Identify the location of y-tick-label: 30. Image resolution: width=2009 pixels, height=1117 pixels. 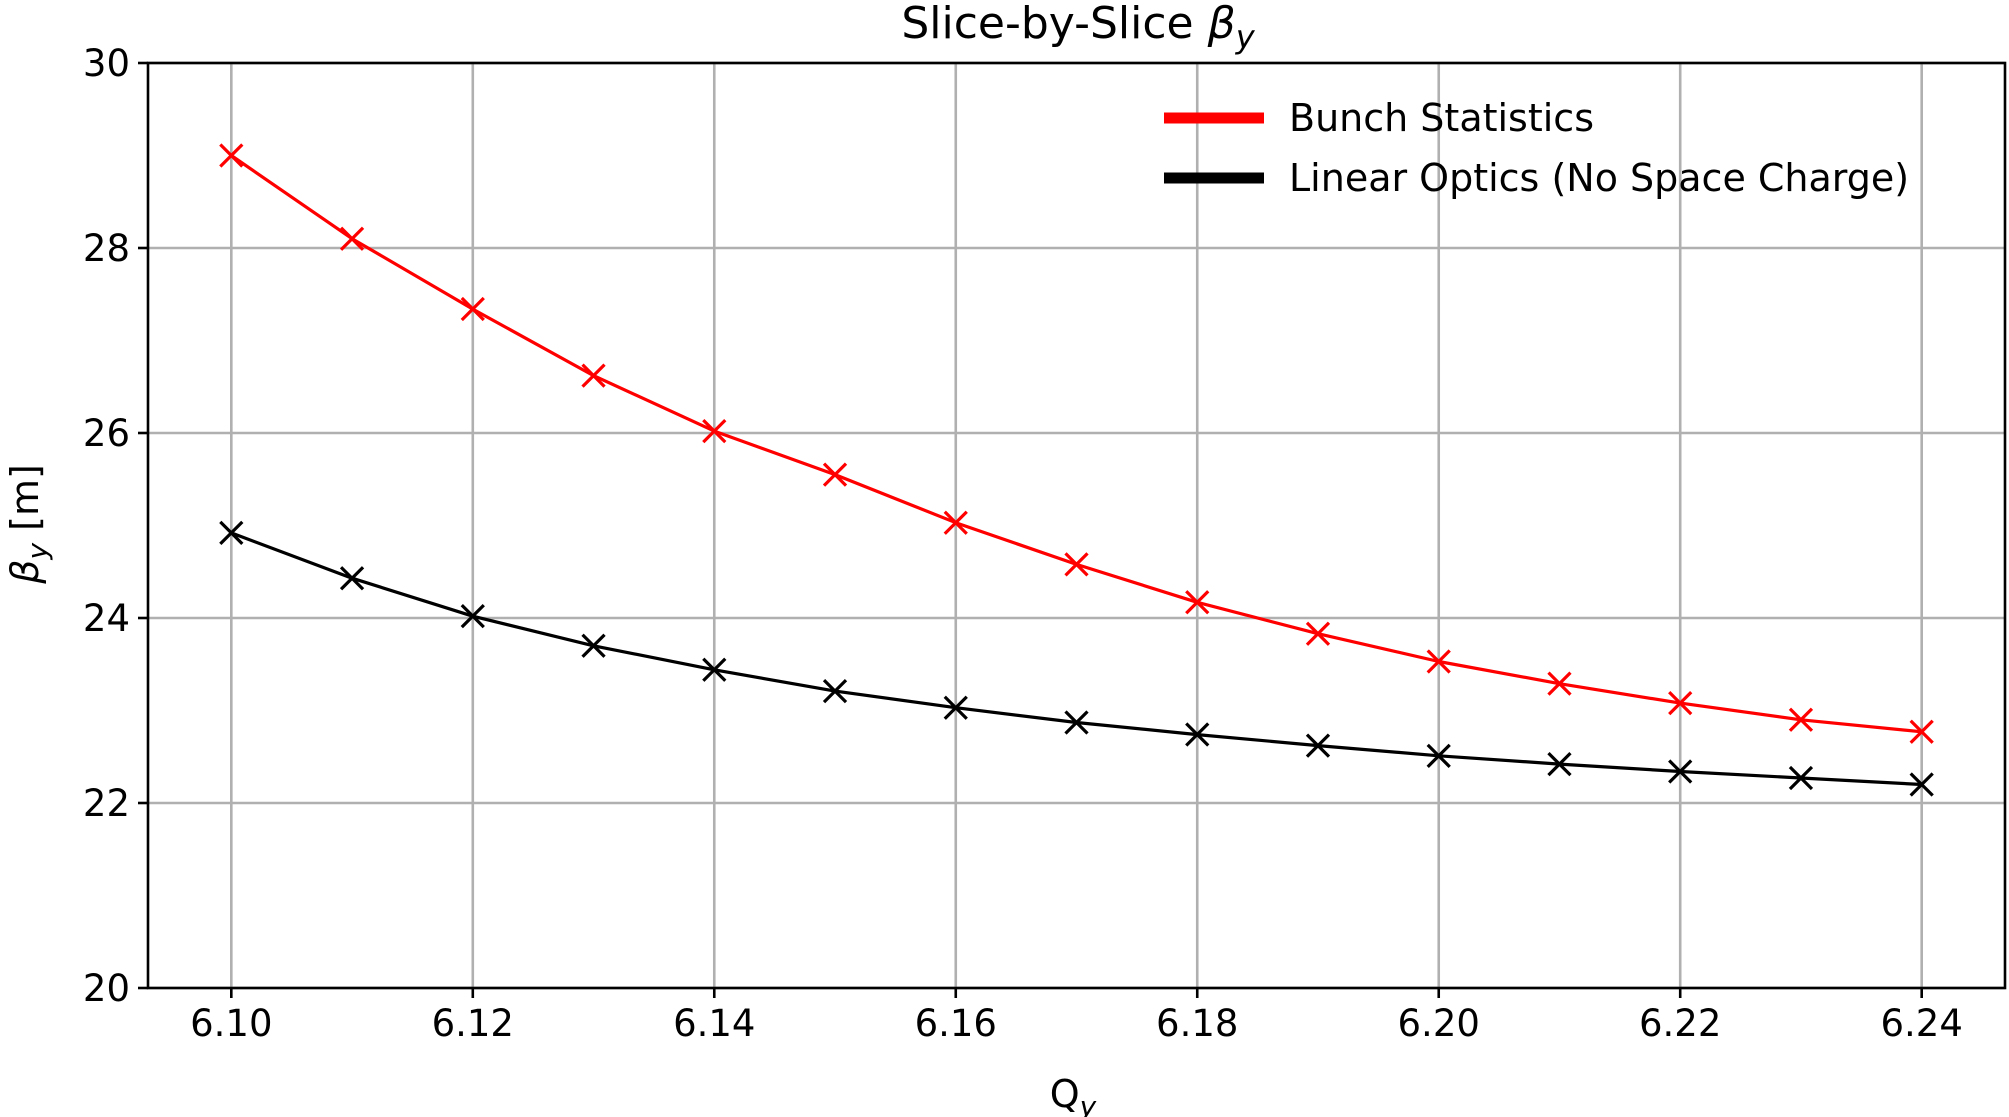
(106, 63).